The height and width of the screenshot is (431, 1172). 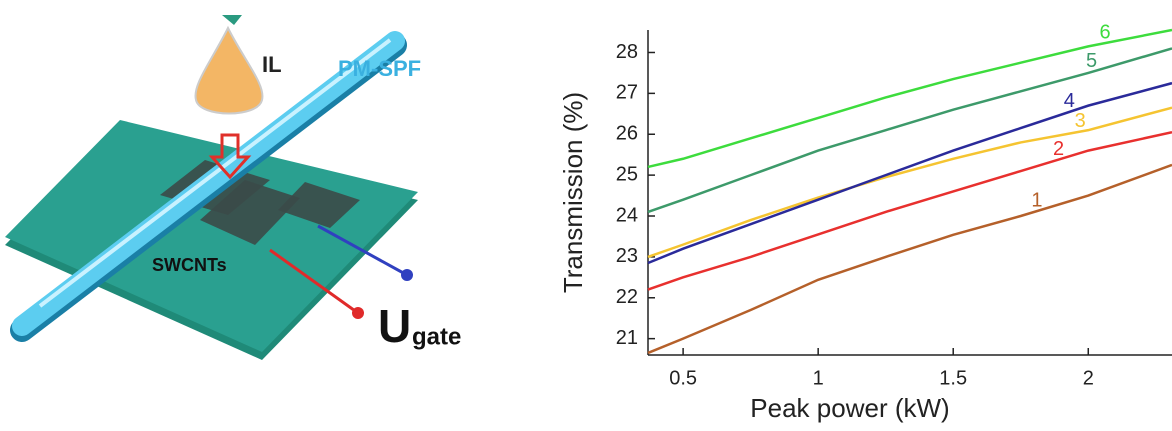 What do you see at coordinates (407, 275) in the screenshot?
I see `blue-contact` at bounding box center [407, 275].